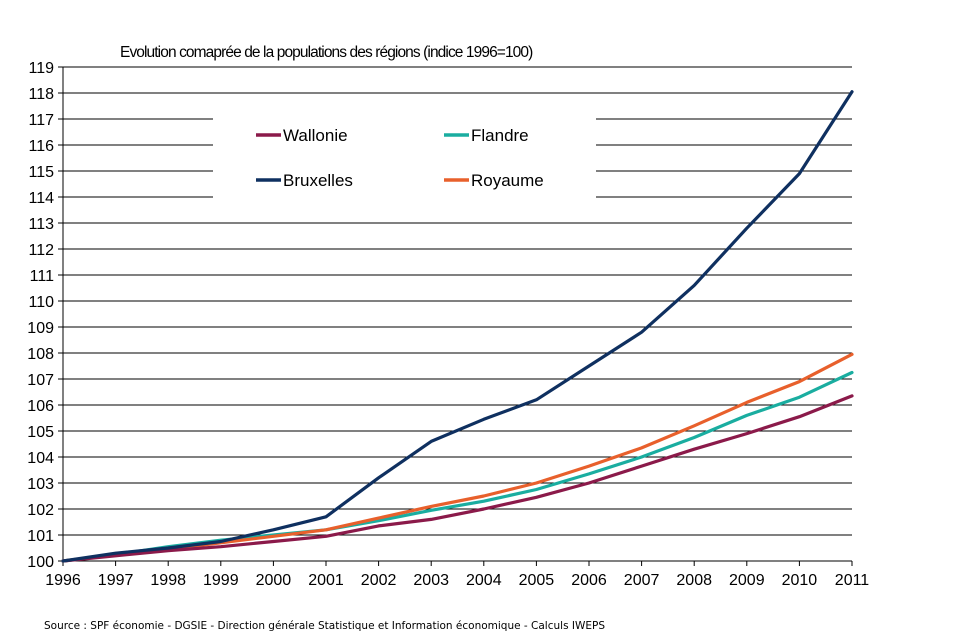  Describe the element at coordinates (747, 580) in the screenshot. I see `x-tick-label: 2009` at that location.